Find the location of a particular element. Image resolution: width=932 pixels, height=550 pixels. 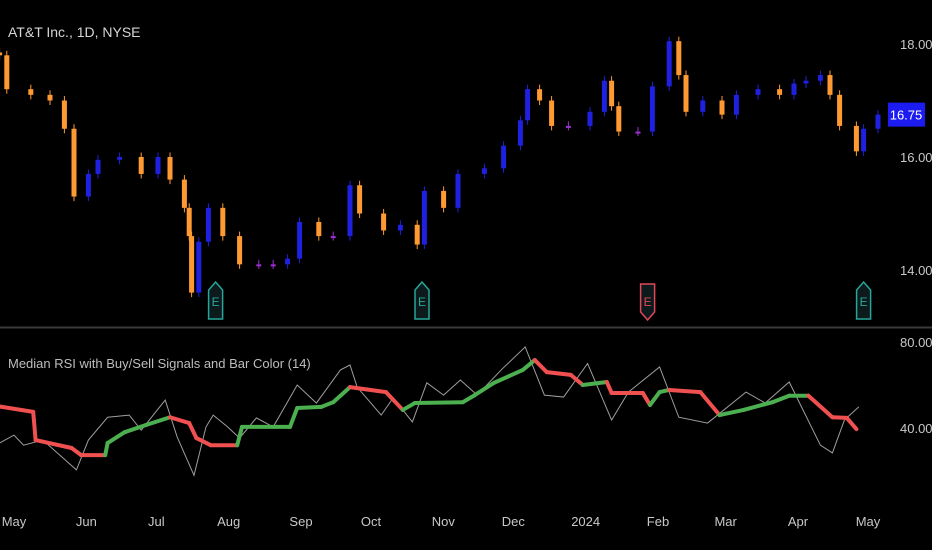

time-tick-label: May is located at coordinates (868, 521).